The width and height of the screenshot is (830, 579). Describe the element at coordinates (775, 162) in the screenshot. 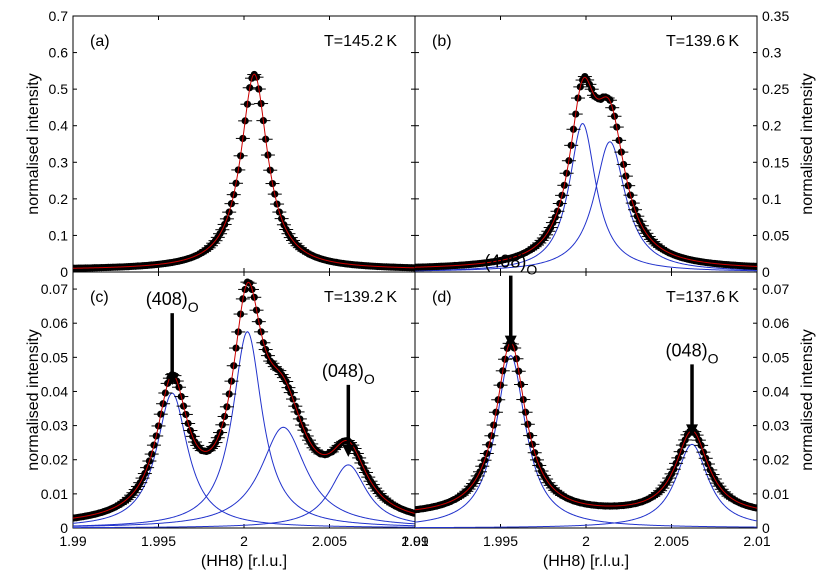

I see `y-tick-label: 0.15` at that location.